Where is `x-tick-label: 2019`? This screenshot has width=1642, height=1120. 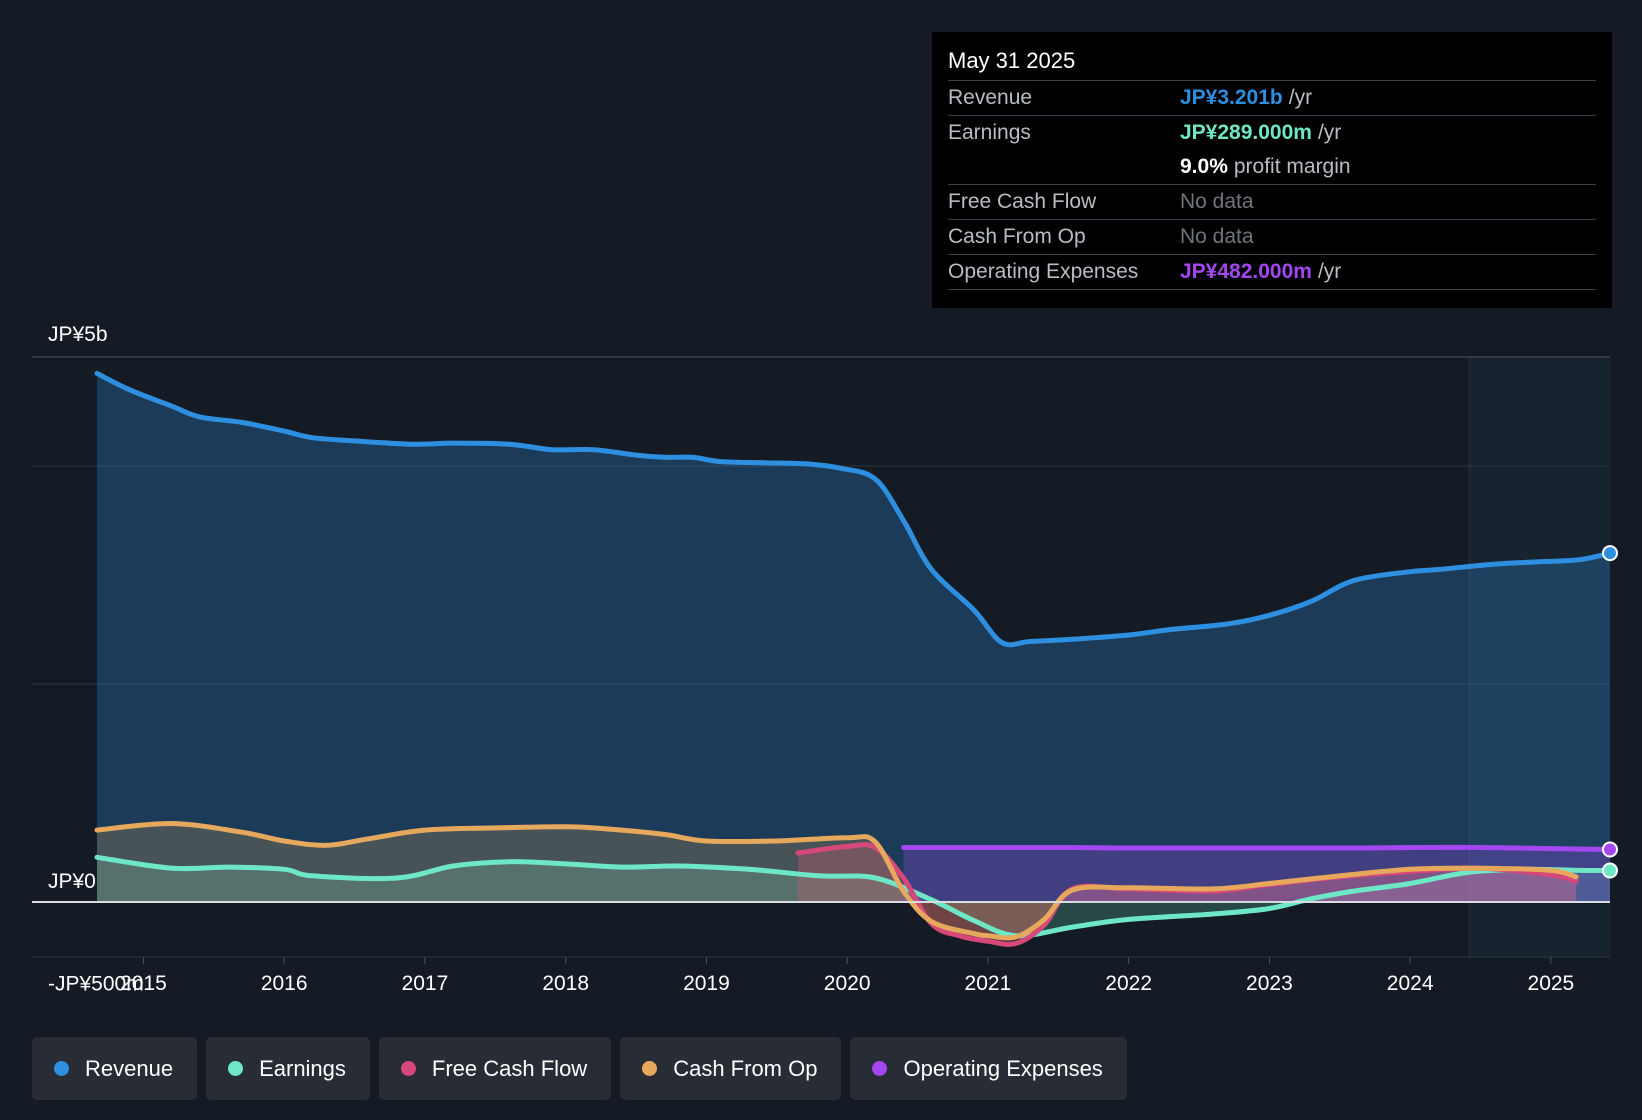 x-tick-label: 2019 is located at coordinates (706, 983).